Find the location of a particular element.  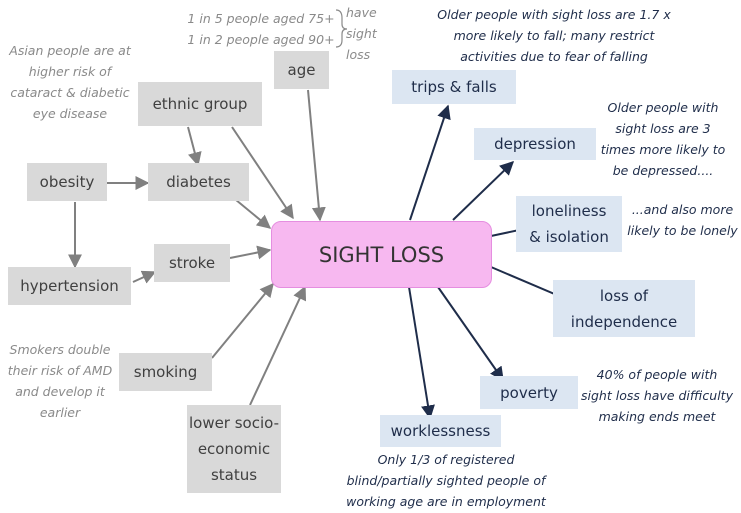

trips-falls-label: trips & falls is located at coordinates (454, 87).